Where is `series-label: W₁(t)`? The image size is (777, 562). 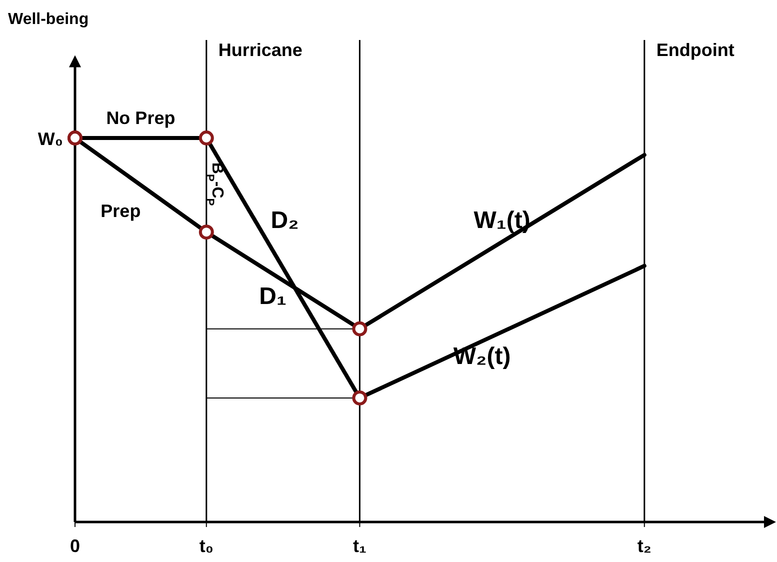 series-label: W₁(t) is located at coordinates (502, 220).